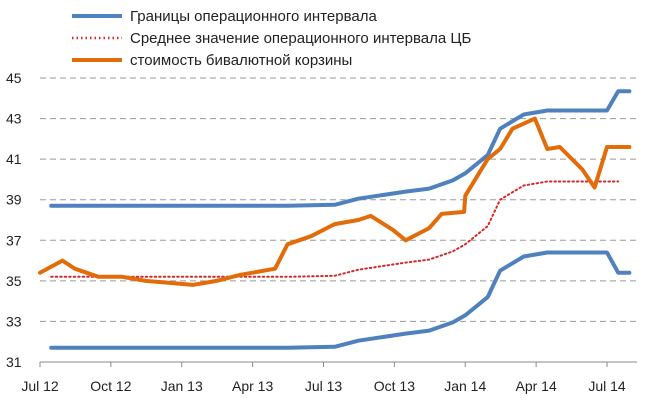  Describe the element at coordinates (253, 16) in the screenshot. I see `legend-label: Границы операционного интервала` at that location.